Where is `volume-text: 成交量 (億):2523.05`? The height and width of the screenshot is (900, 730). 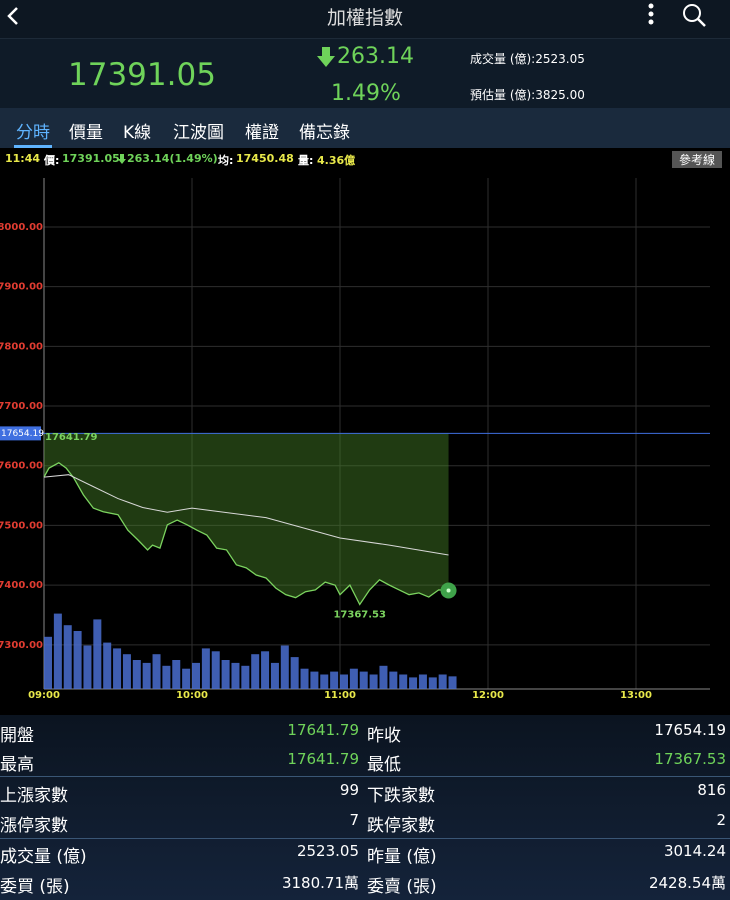 volume-text: 成交量 (億):2523.05 is located at coordinates (527, 59).